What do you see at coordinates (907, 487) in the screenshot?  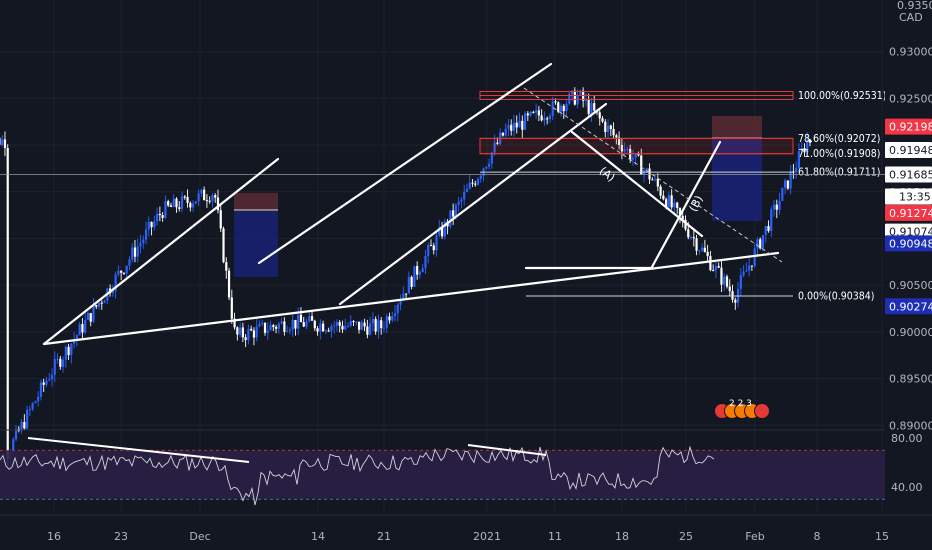 I see `rsi-tick: 40.00` at bounding box center [907, 487].